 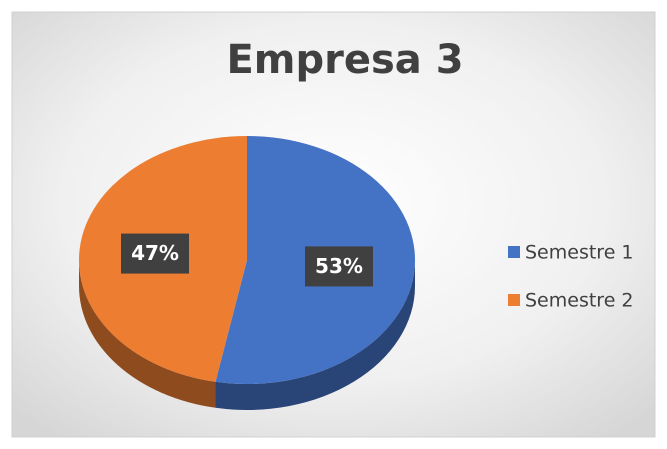 I want to click on legend-label: Semestre 1, so click(x=579, y=253).